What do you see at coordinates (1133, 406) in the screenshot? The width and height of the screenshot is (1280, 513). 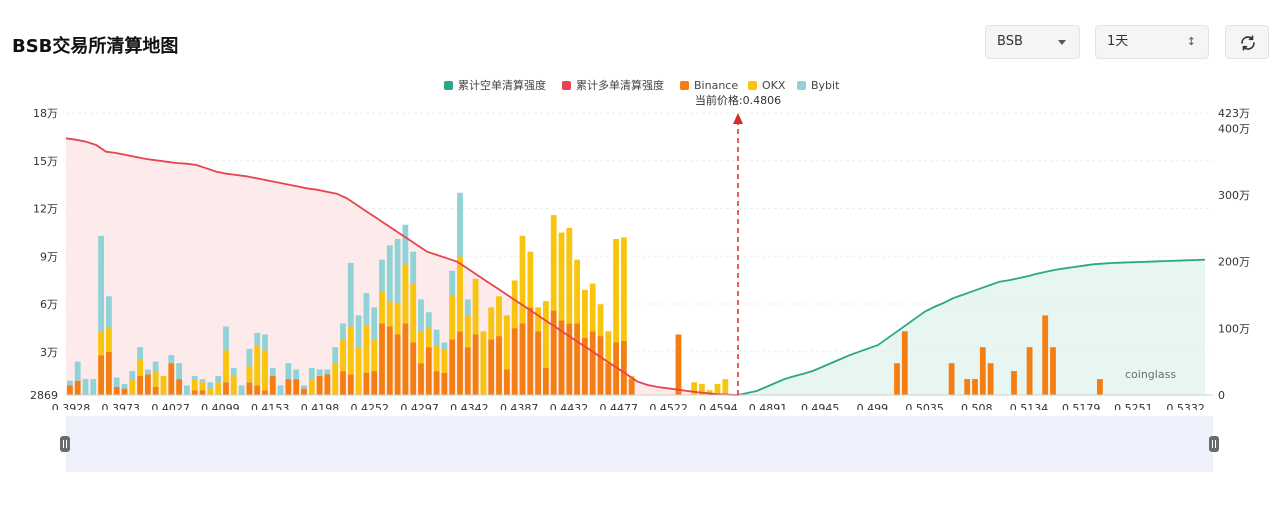 I see `x-axis-tick: 0.5251` at bounding box center [1133, 406].